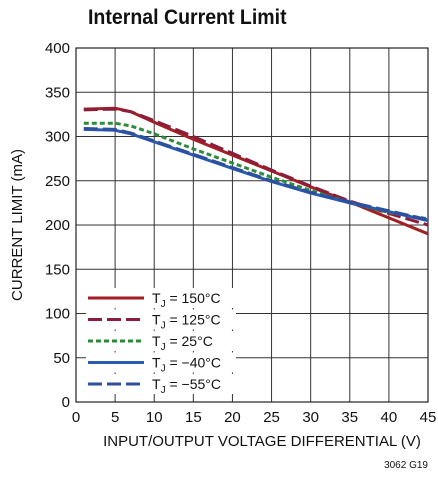 Image resolution: width=438 pixels, height=485 pixels. What do you see at coordinates (76, 417) in the screenshot?
I see `x-tick-label: 0` at bounding box center [76, 417].